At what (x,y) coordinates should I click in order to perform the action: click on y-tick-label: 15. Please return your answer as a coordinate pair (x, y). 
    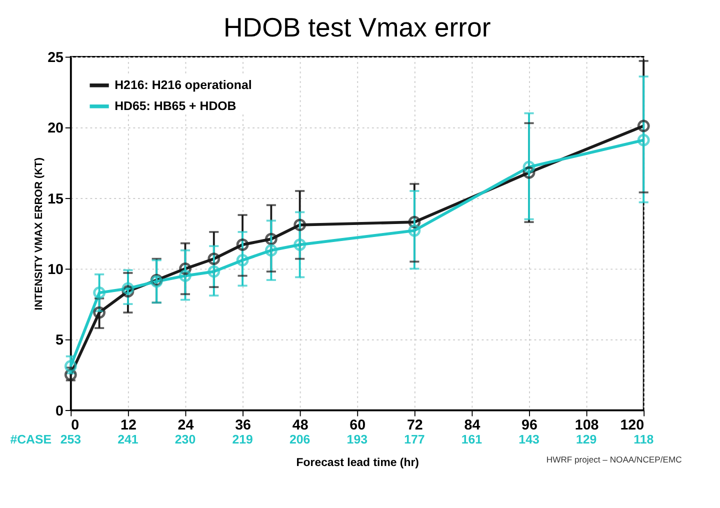
    Looking at the image, I should click on (56, 199).